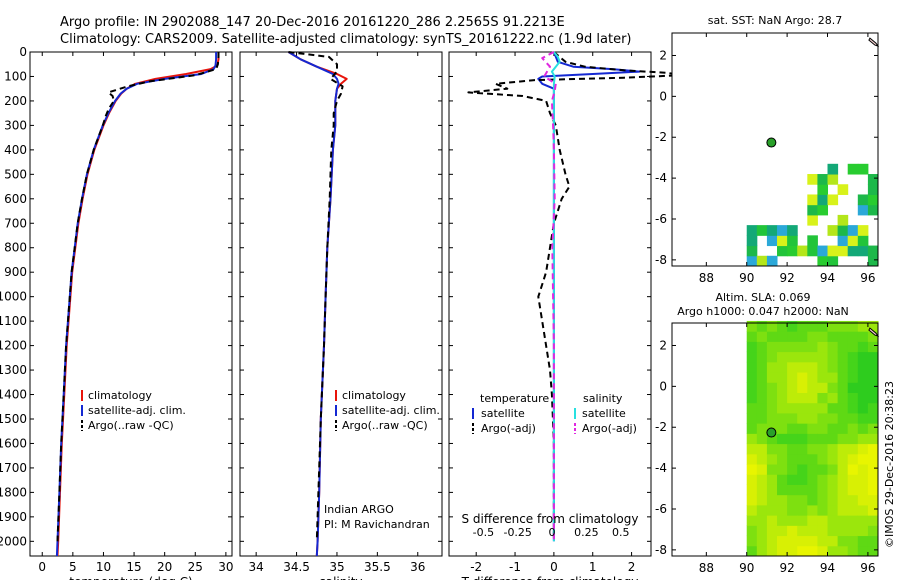  What do you see at coordinates (296, 567) in the screenshot?
I see `salinity-profile-xtick-label: 34.5` at bounding box center [296, 567].